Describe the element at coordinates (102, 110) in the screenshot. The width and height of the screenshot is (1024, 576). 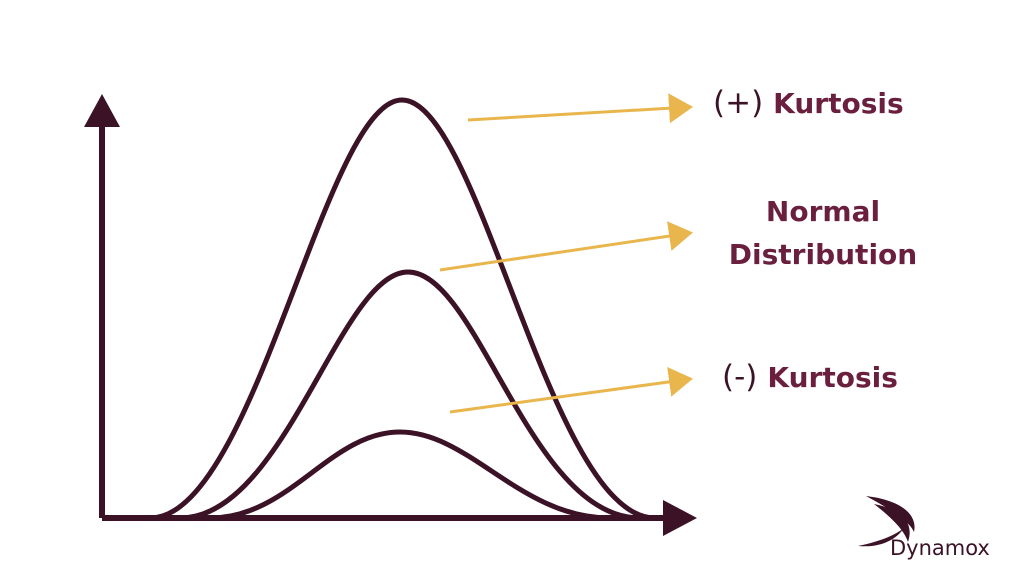
I see `y-axis-arrowhead` at that location.